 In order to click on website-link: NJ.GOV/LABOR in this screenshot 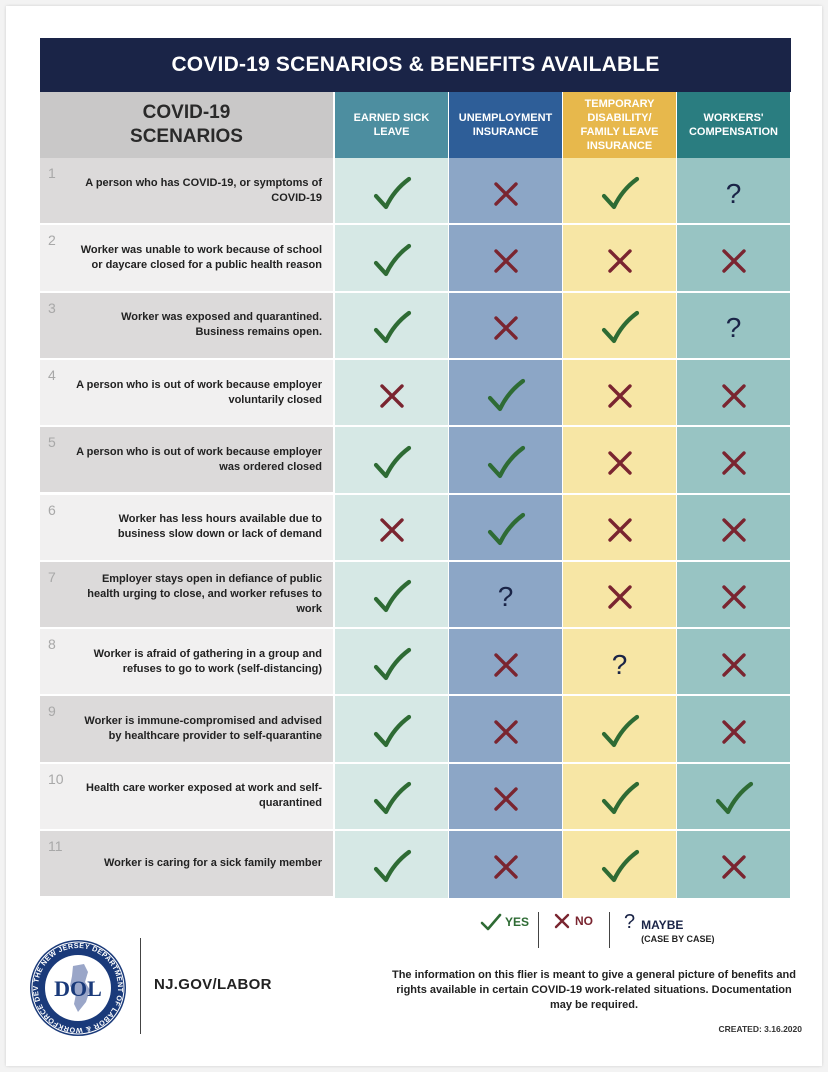, I will do `click(213, 984)`.